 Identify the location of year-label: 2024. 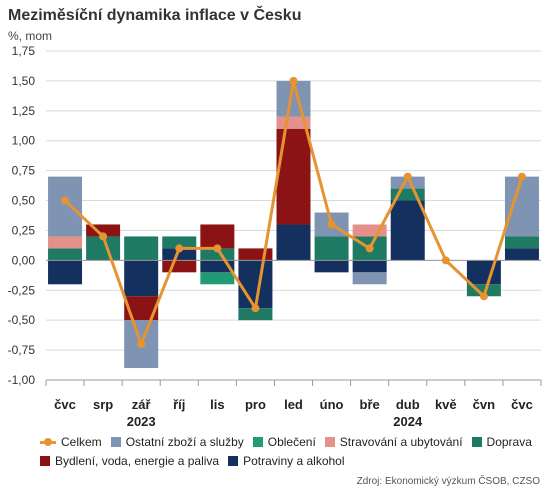
(408, 421).